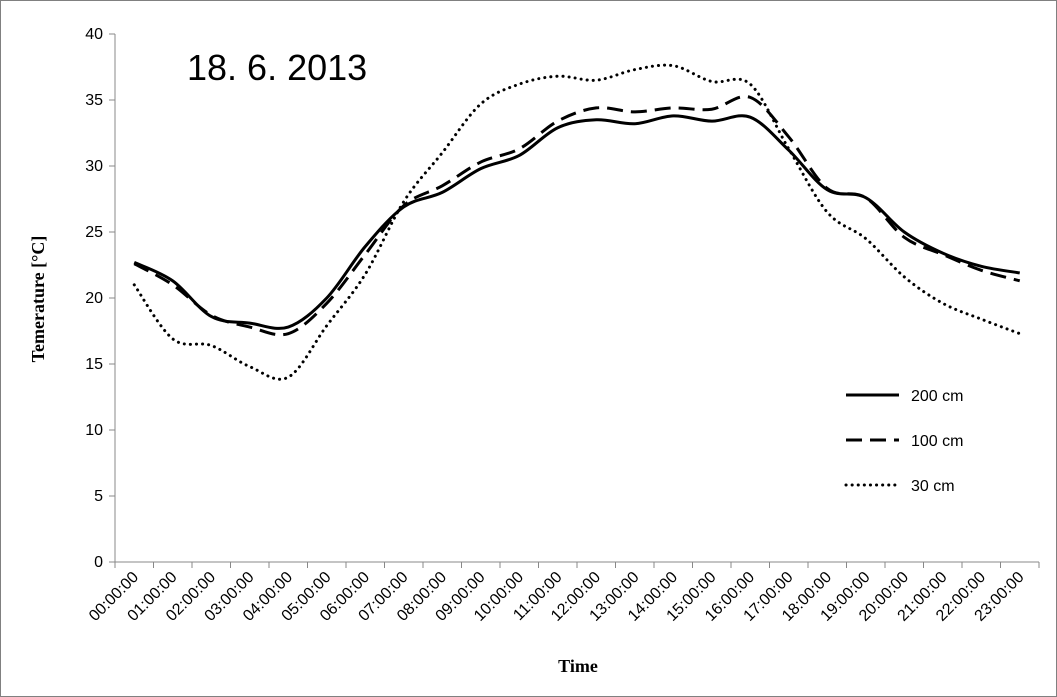 The width and height of the screenshot is (1057, 697). I want to click on y-tick-label: 10, so click(94, 430).